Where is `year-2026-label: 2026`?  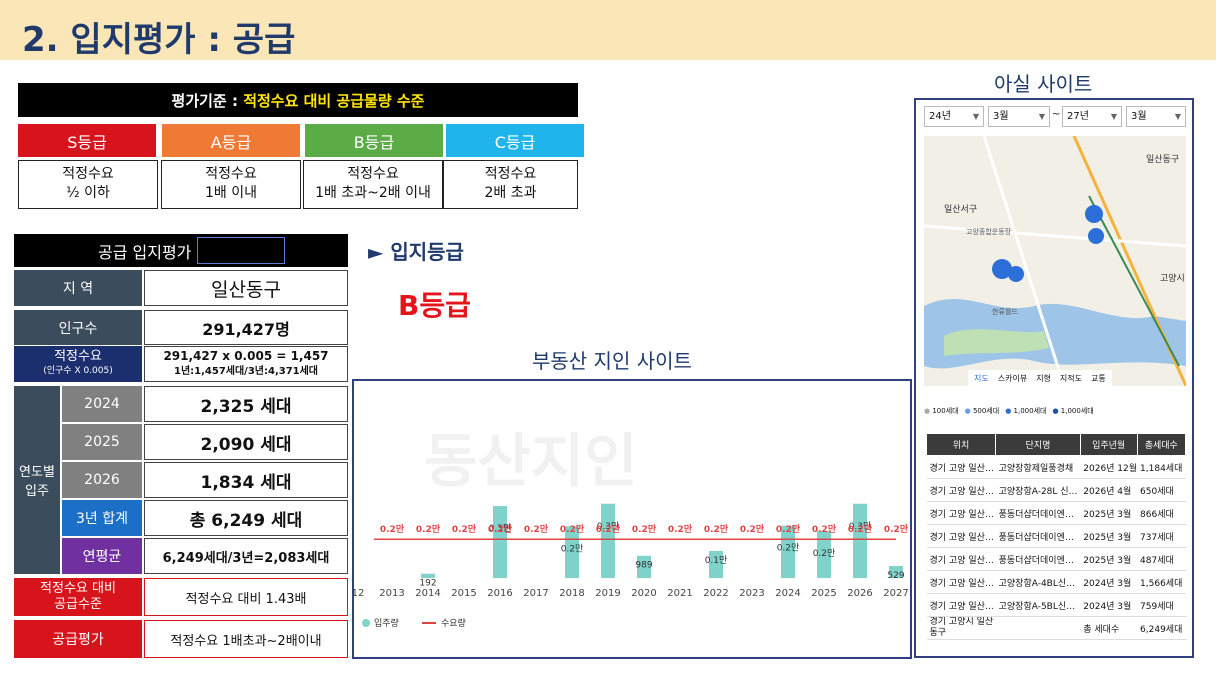 year-2026-label: 2026 is located at coordinates (102, 480).